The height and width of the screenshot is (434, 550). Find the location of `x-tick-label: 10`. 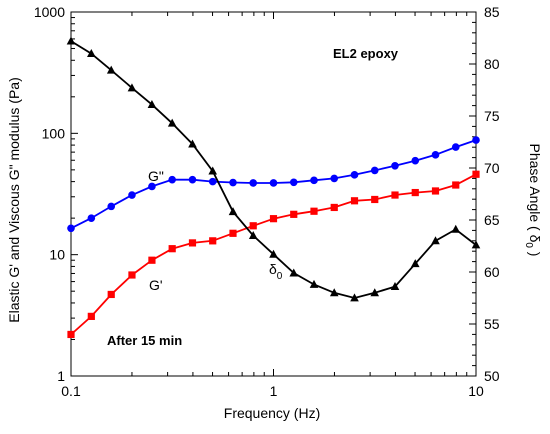

x-tick-label: 10 is located at coordinates (476, 391).